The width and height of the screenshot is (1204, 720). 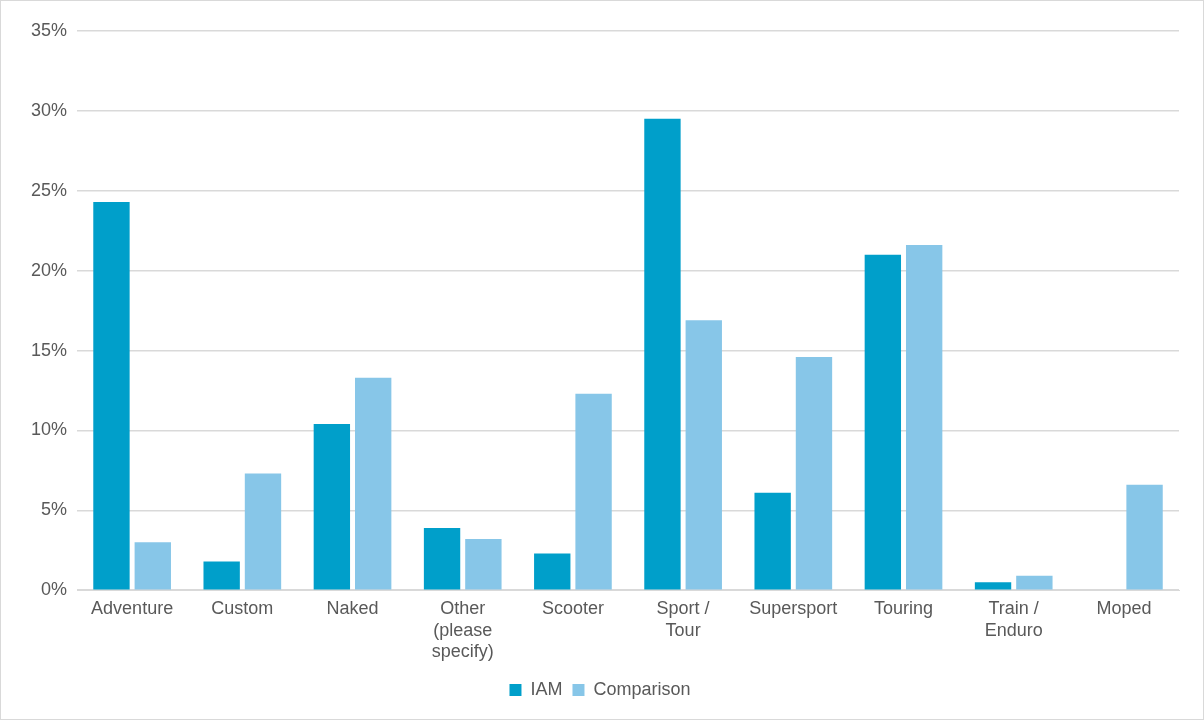 What do you see at coordinates (1124, 607) in the screenshot?
I see `x-tick-label: Moped` at bounding box center [1124, 607].